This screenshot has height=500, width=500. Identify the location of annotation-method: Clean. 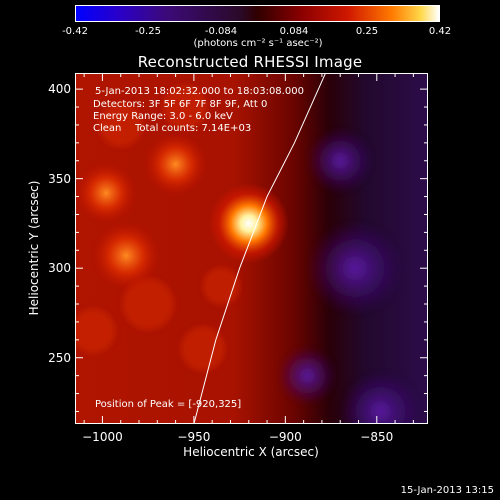
(107, 128).